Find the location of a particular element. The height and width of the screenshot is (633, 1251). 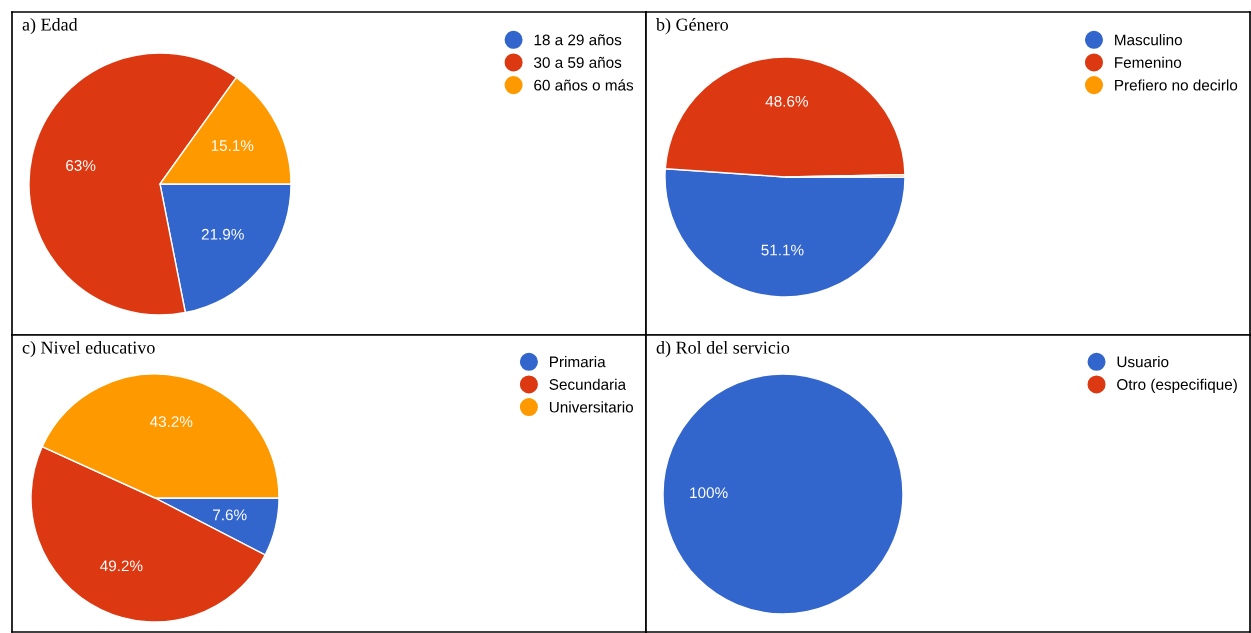

legend-label: Secundaria is located at coordinates (588, 384).